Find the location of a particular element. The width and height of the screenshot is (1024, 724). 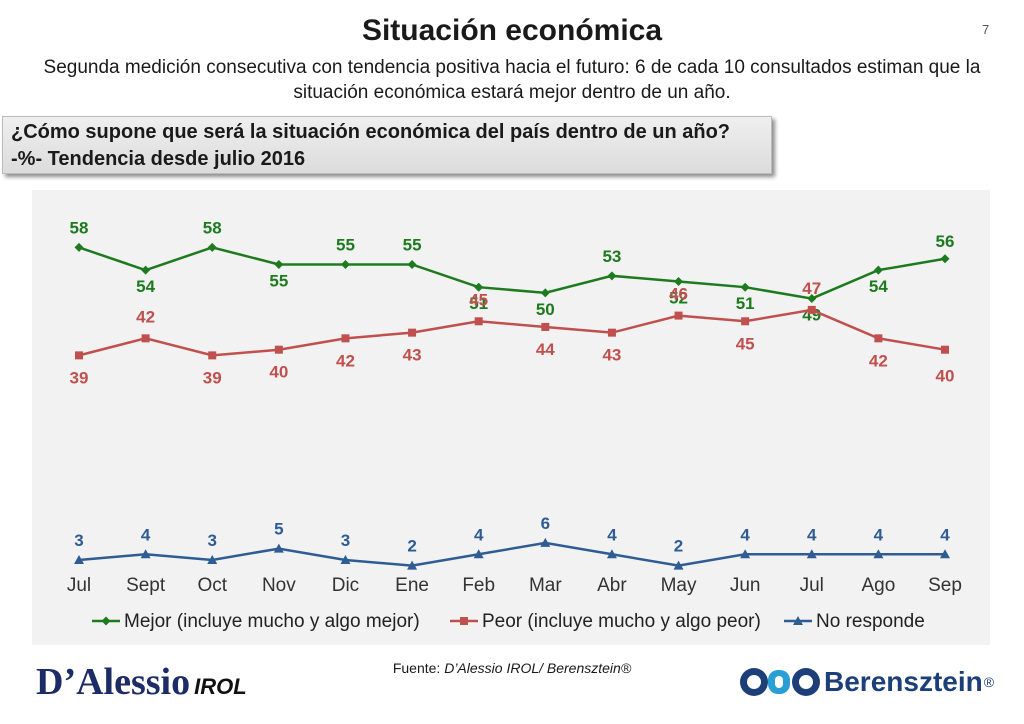

x-tick-label-4: Dic is located at coordinates (345, 585).